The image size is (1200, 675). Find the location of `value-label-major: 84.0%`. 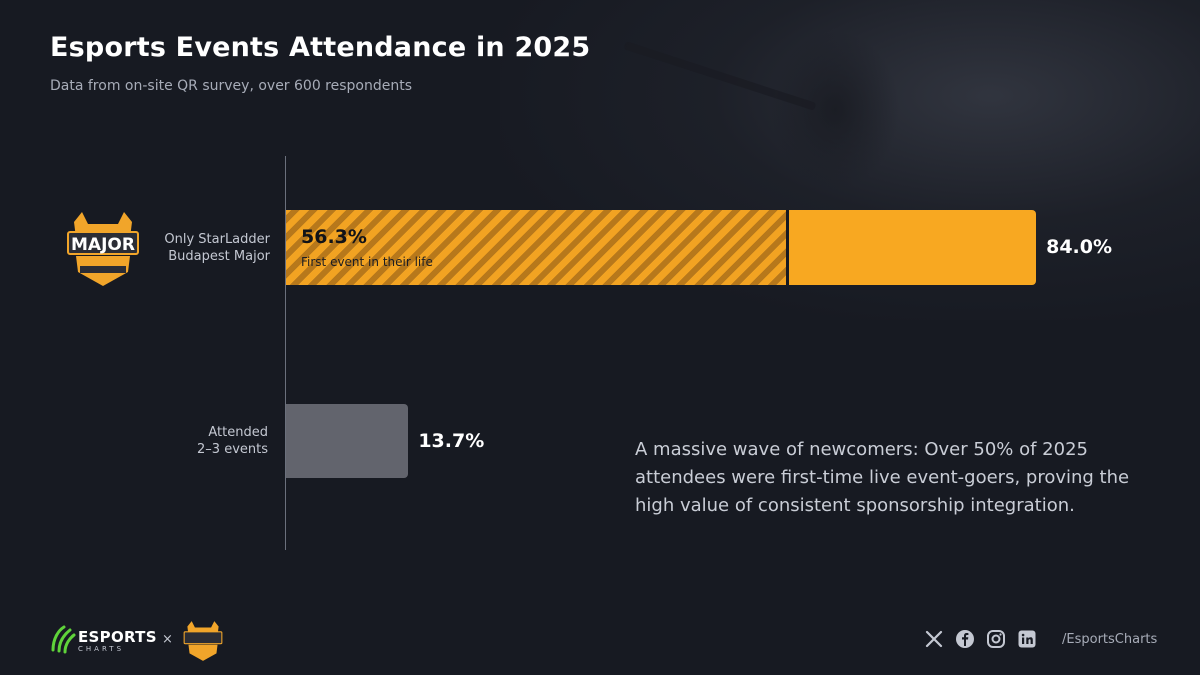

value-label-major: 84.0% is located at coordinates (1079, 247).